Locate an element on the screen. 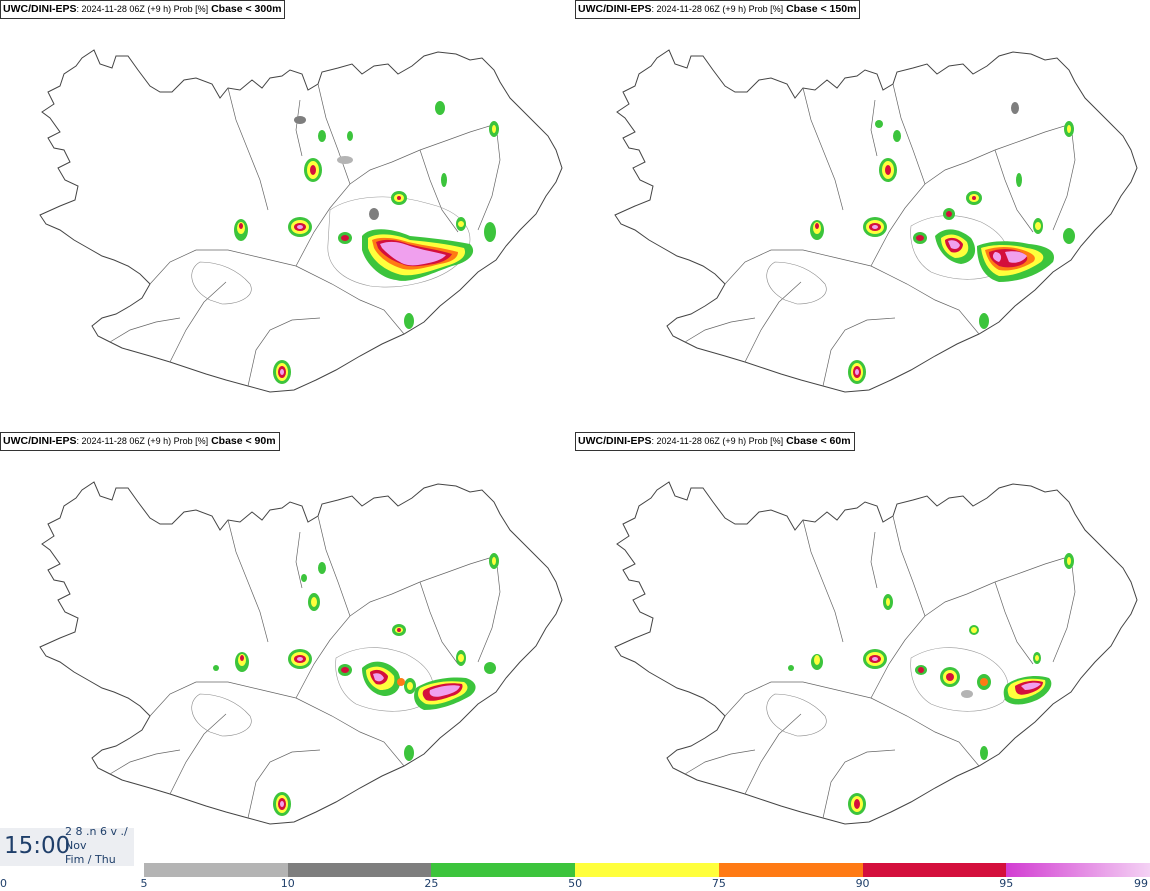  scale-tick-label: 0 is located at coordinates (3, 883).